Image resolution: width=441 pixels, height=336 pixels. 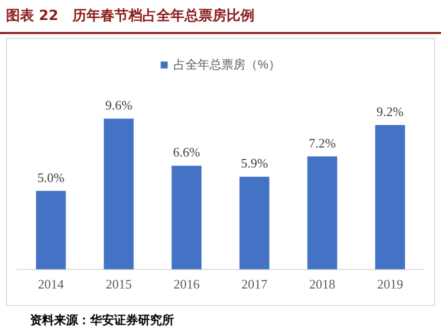 I want to click on data-label: 7.2%, so click(x=322, y=142).